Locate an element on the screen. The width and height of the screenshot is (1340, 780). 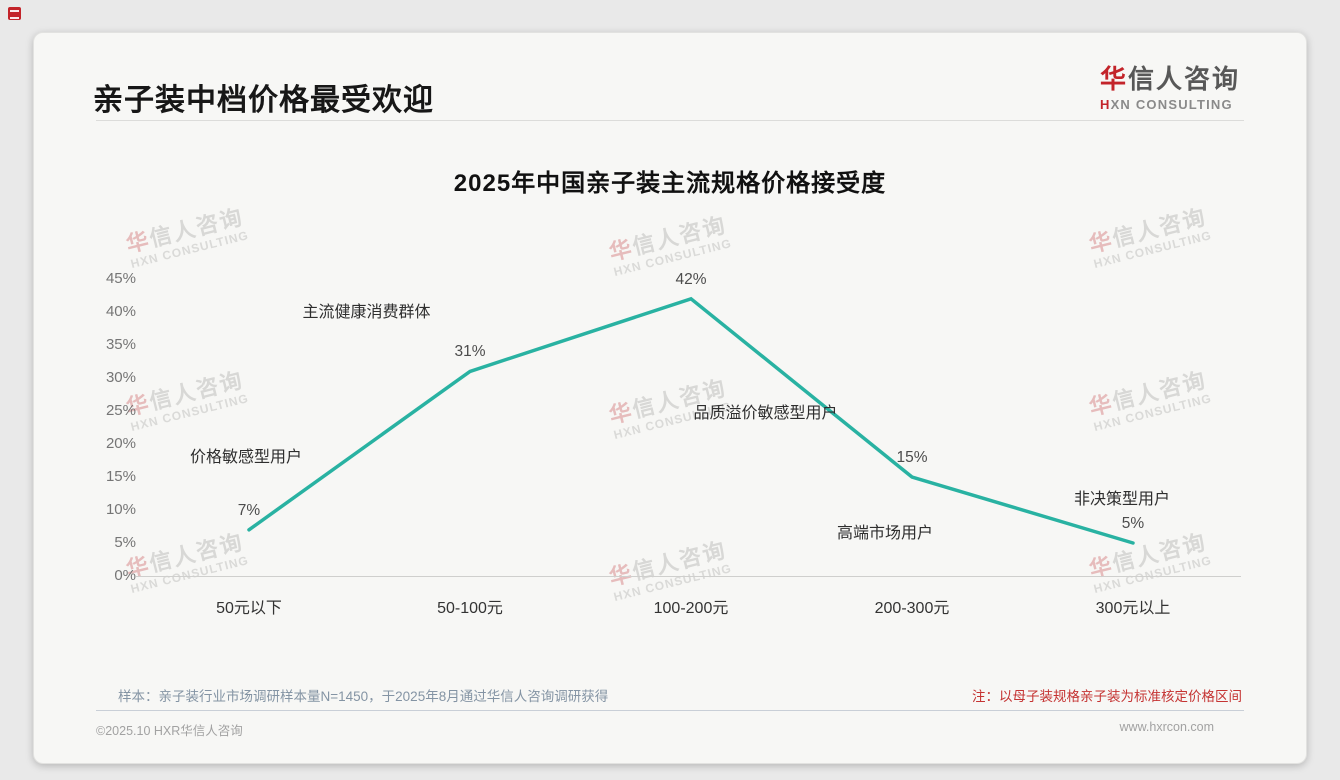
y-axis-tick: 25% is located at coordinates (120, 410).